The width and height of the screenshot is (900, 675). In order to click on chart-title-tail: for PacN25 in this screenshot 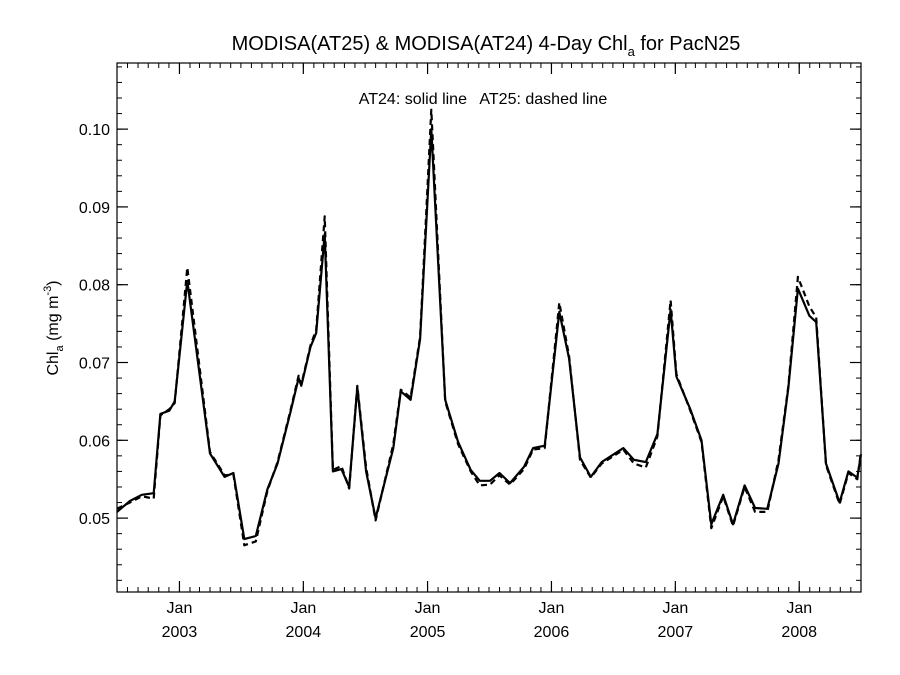, I will do `click(688, 44)`.